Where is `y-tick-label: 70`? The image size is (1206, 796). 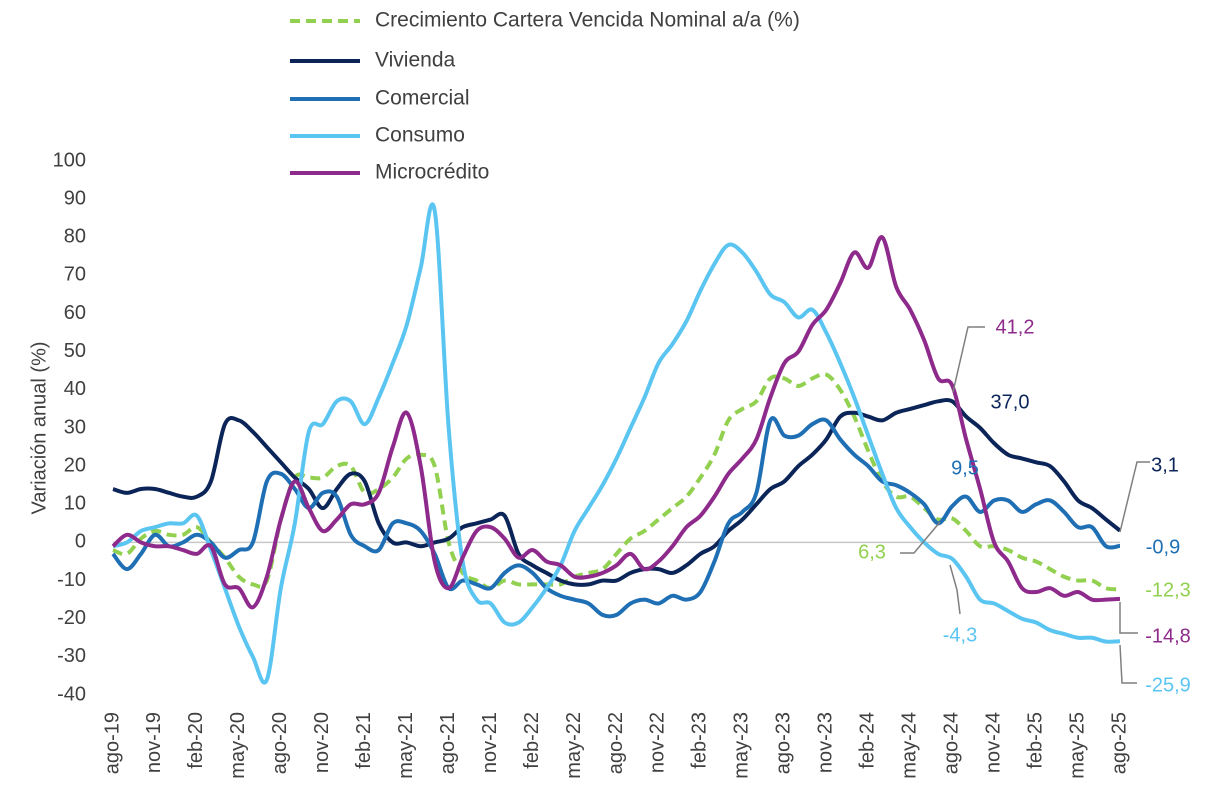
y-tick-label: 70 is located at coordinates (75, 275).